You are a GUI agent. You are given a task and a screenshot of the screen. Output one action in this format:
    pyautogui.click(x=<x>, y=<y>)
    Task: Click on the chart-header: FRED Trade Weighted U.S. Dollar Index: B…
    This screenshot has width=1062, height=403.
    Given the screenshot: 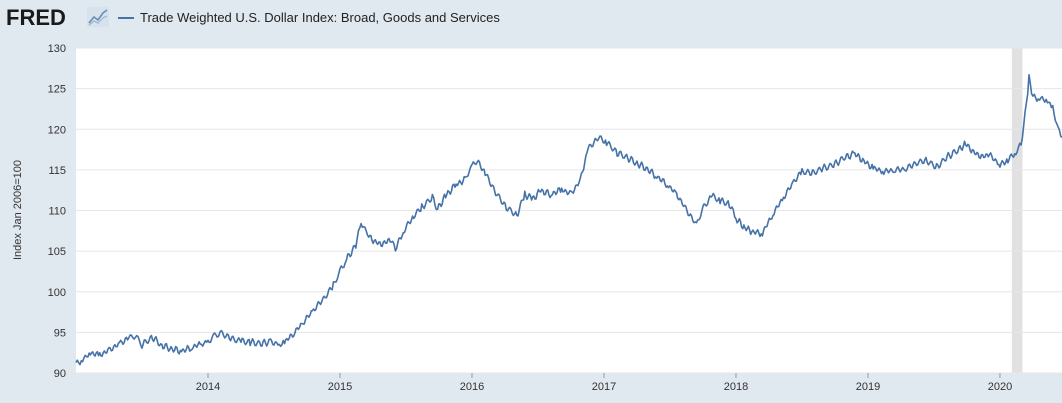 What is the action you would take?
    pyautogui.click(x=531, y=17)
    